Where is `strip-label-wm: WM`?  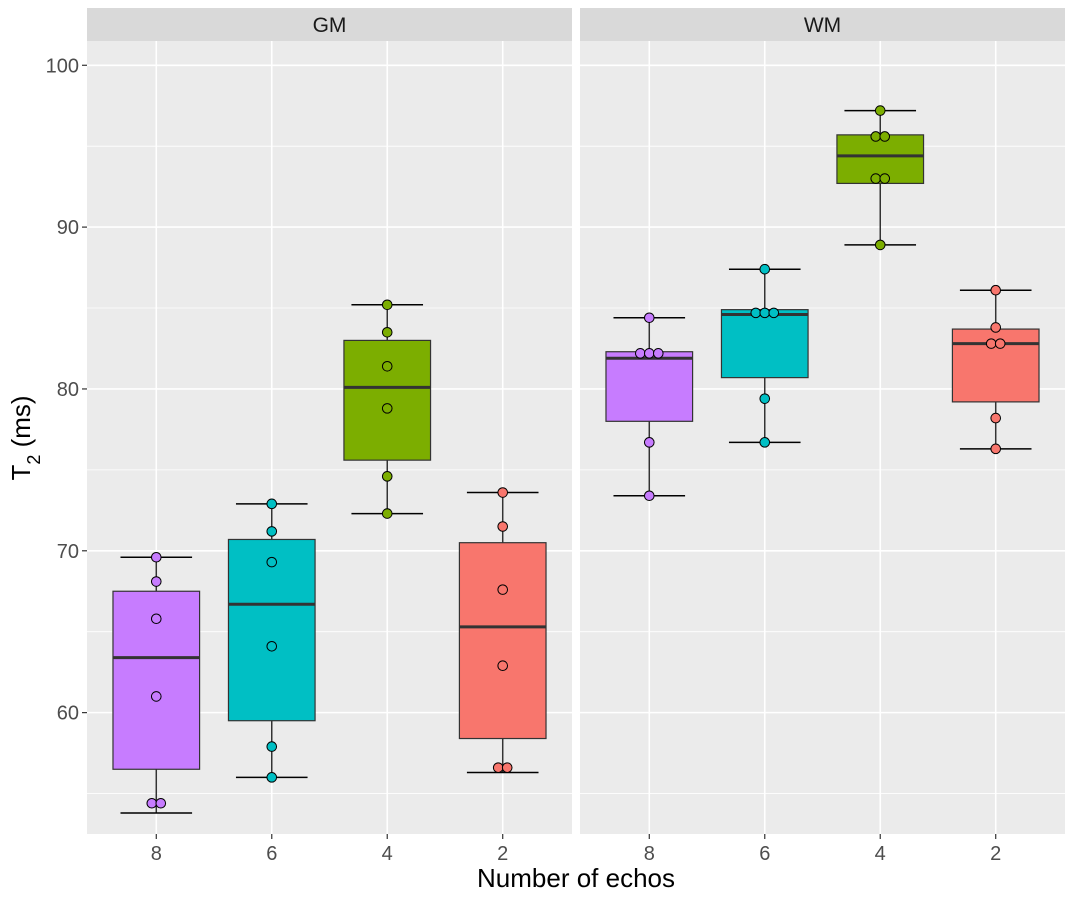
strip-label-wm: WM is located at coordinates (822, 25).